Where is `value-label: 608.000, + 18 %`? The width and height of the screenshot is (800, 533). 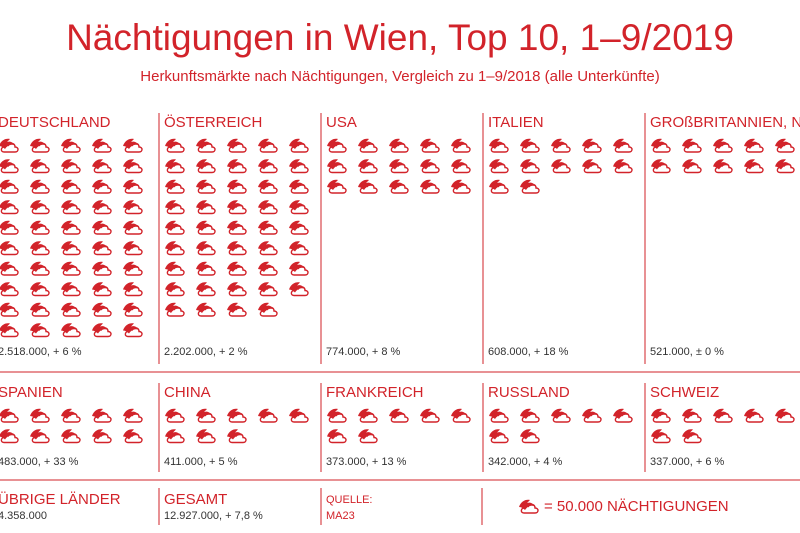
value-label: 608.000, + 18 % is located at coordinates (528, 352).